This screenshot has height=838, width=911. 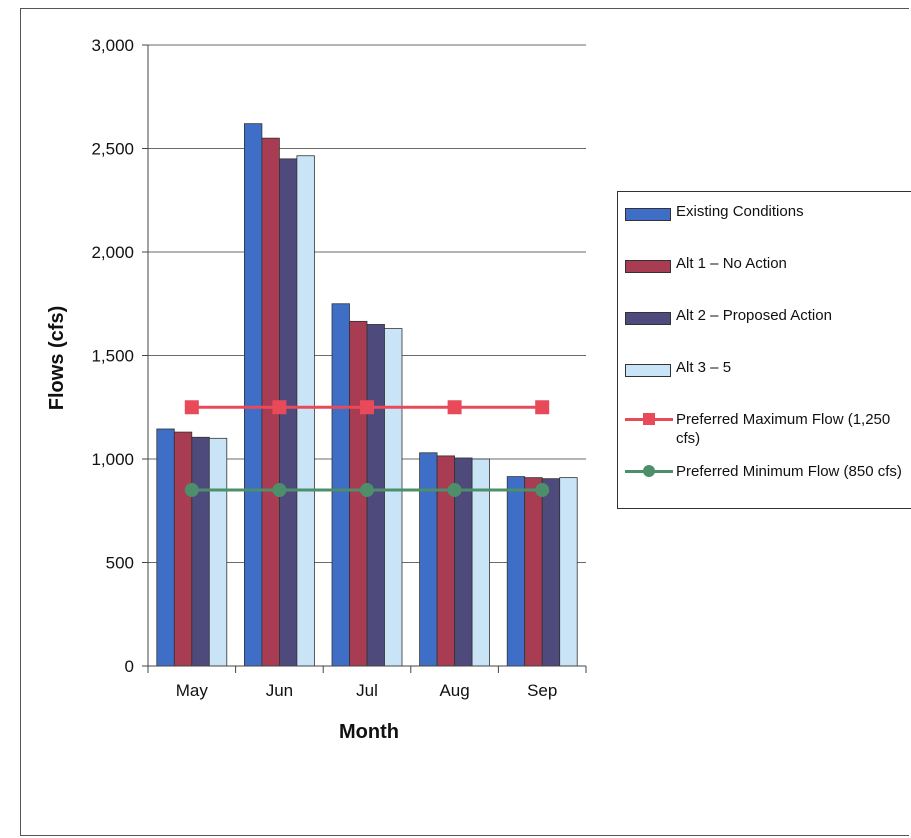 What do you see at coordinates (112, 252) in the screenshot?
I see `y-tick-label: 2,000` at bounding box center [112, 252].